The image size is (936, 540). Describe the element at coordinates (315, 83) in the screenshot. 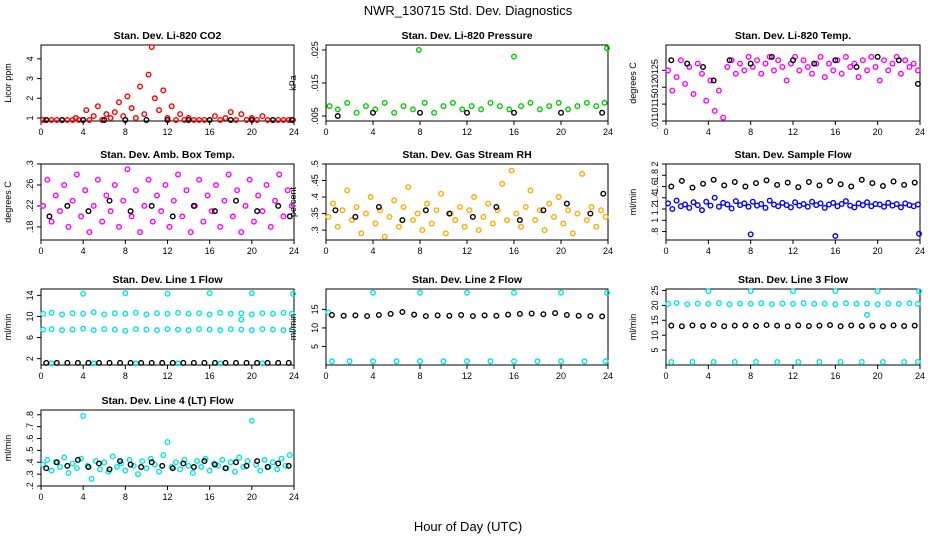

I see `y-tick-label: .015` at that location.